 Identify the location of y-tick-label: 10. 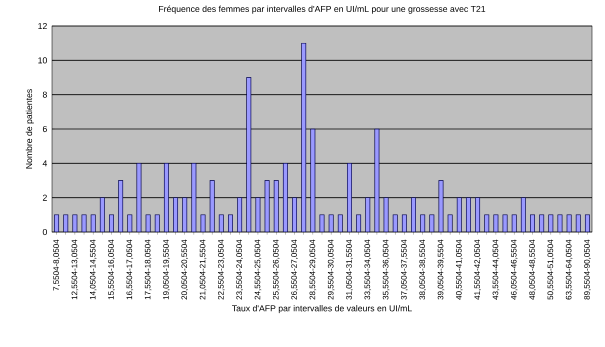
(42, 60).